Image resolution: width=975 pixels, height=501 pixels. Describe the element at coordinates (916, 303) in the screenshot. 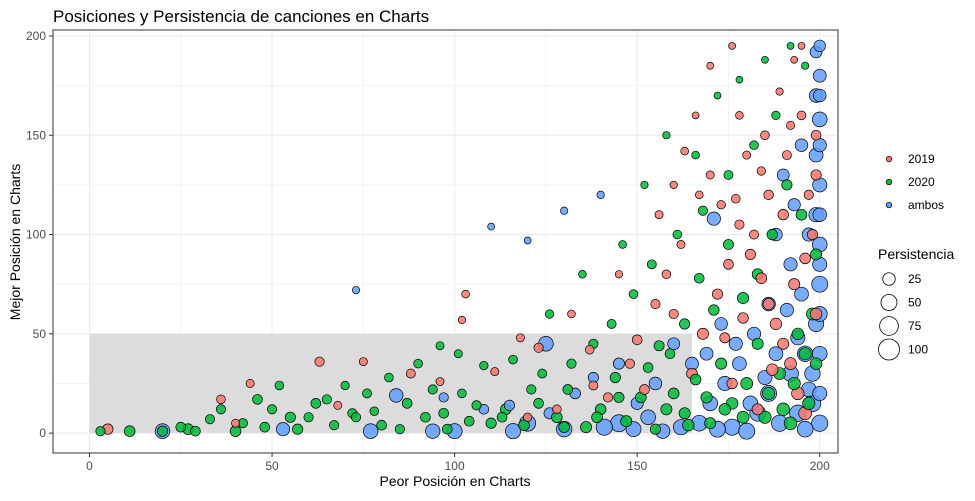

I see `legend-size: Persistencia 25 50 75 100` at that location.